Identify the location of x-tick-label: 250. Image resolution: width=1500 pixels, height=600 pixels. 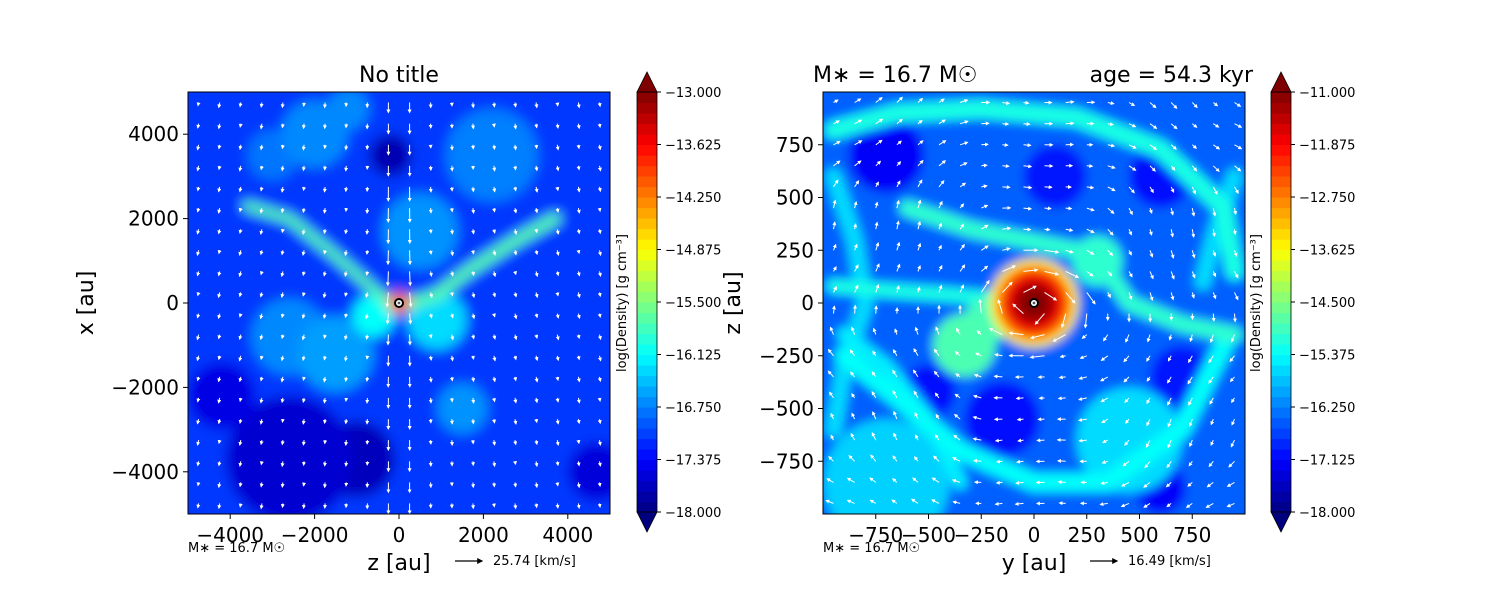
(1087, 535).